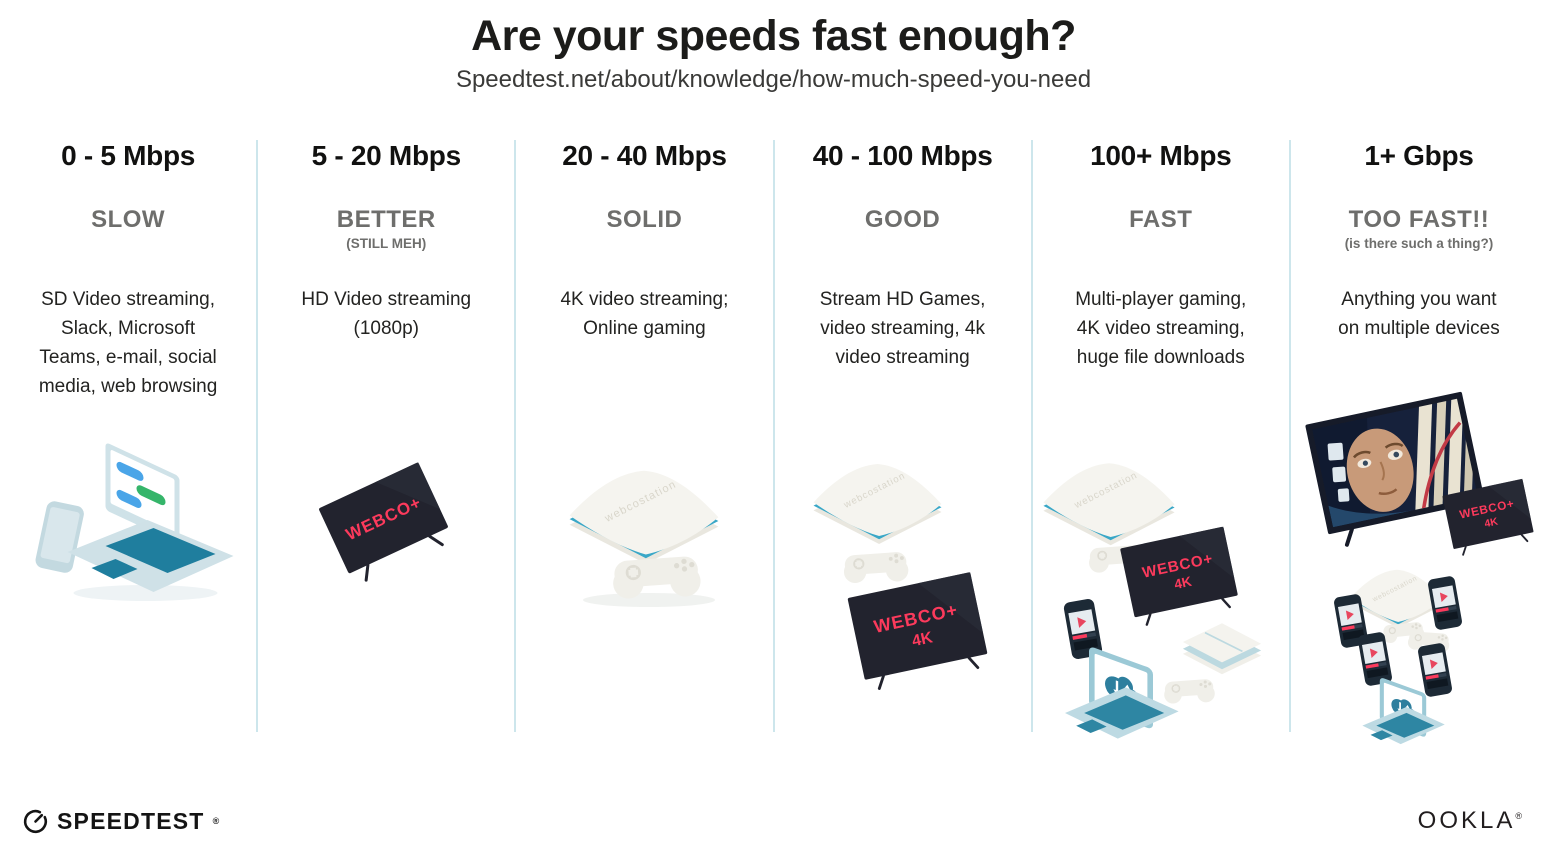 This screenshot has height=843, width=1547. I want to click on rating-block: BETTER (STILL MEH), so click(386, 228).